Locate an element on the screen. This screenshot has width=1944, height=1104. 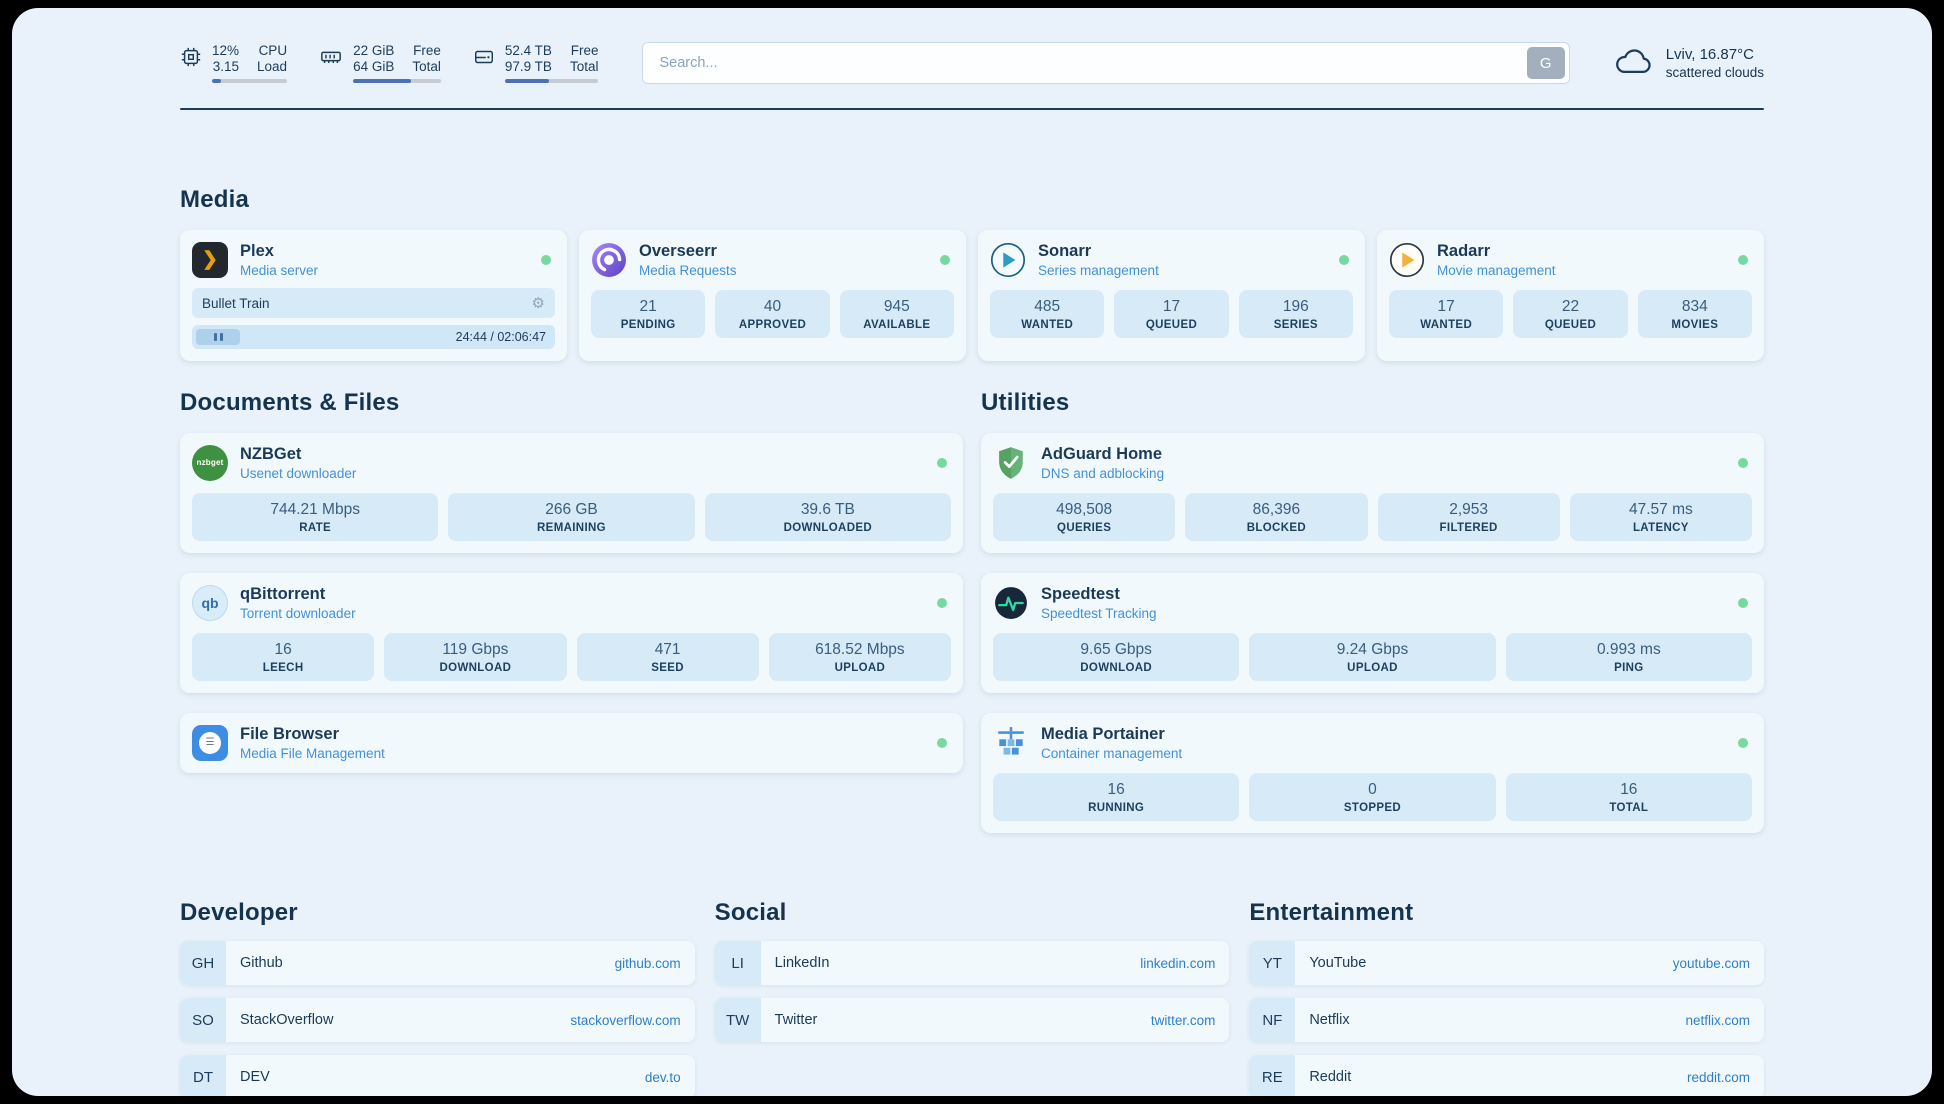
stat-value: 266 GB is located at coordinates (571, 509).